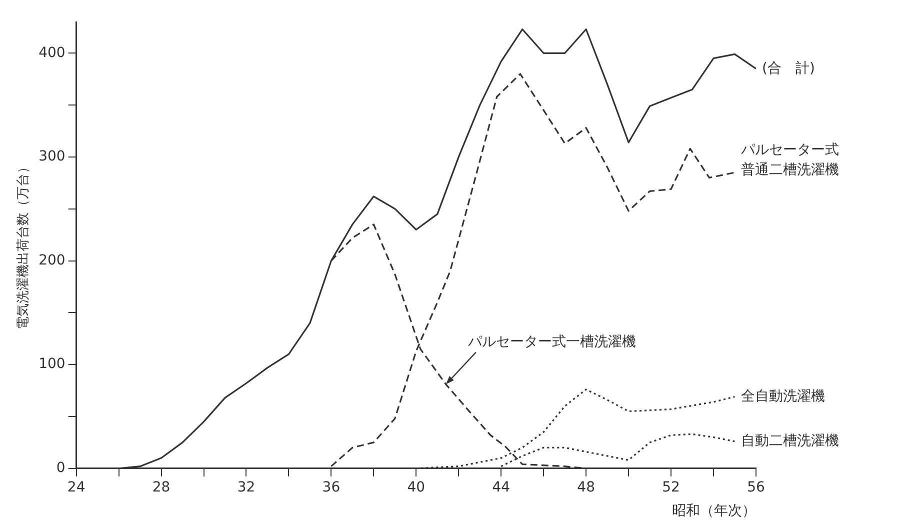 The width and height of the screenshot is (914, 532). What do you see at coordinates (586, 487) in the screenshot?
I see `x-tick-label: 48` at bounding box center [586, 487].